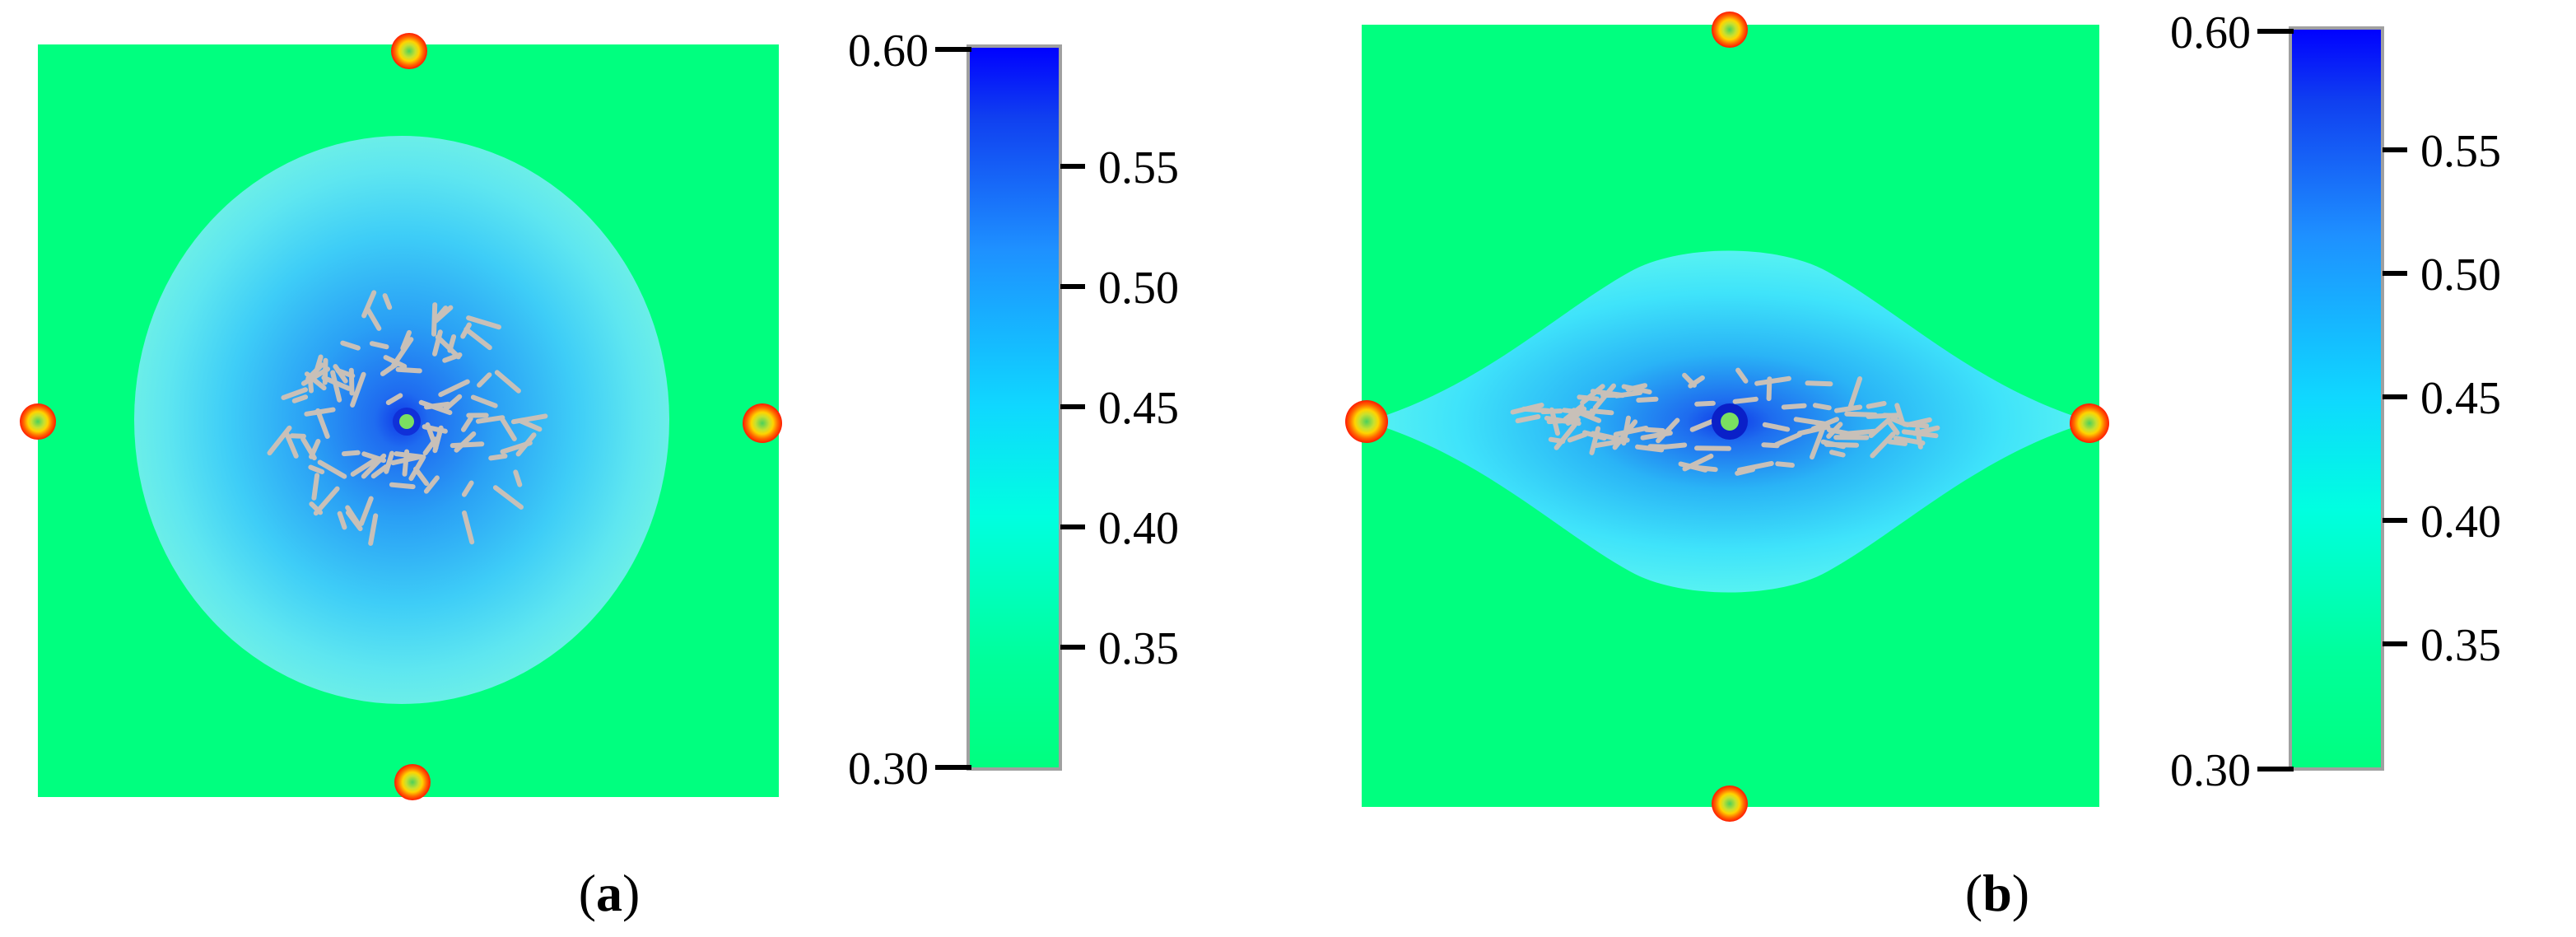  I want to click on colorbar-a-tick-040: 0.40, so click(1138, 528).